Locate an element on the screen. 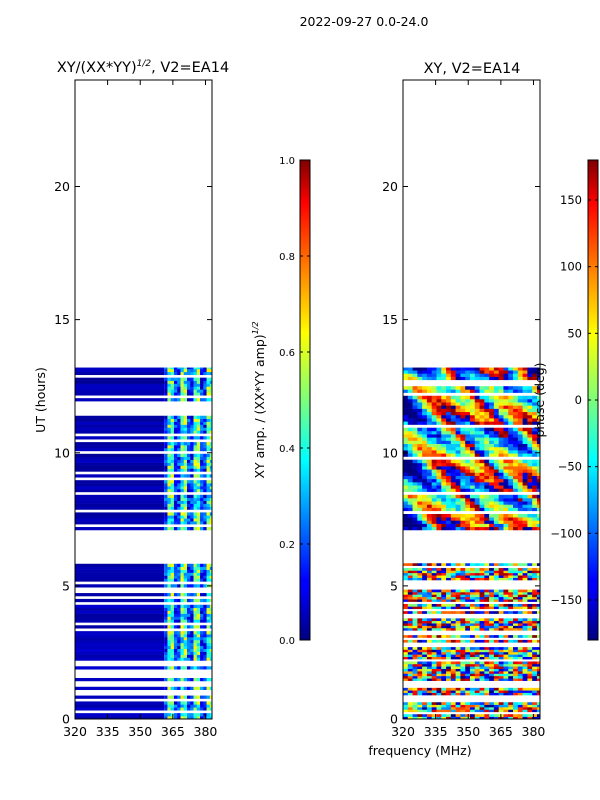 The image size is (600, 800). amp-low-cell is located at coordinates (120, 520).